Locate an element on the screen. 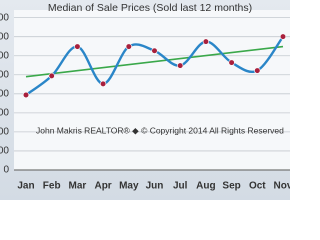  x-tick-label: Feb is located at coordinates (52, 186).